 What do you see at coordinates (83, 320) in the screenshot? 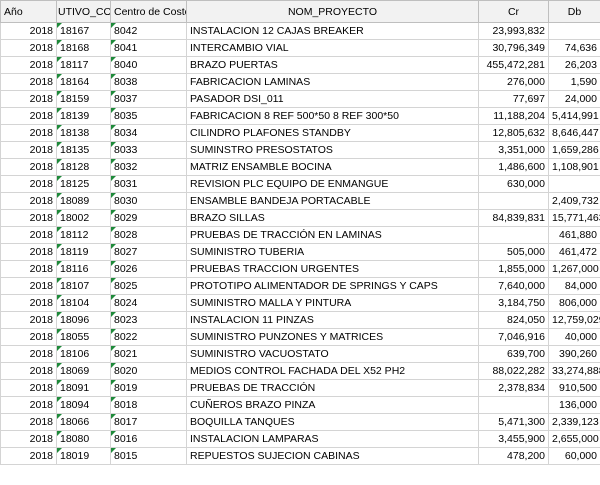
I see `quote-id-cell: 18096` at bounding box center [83, 320].